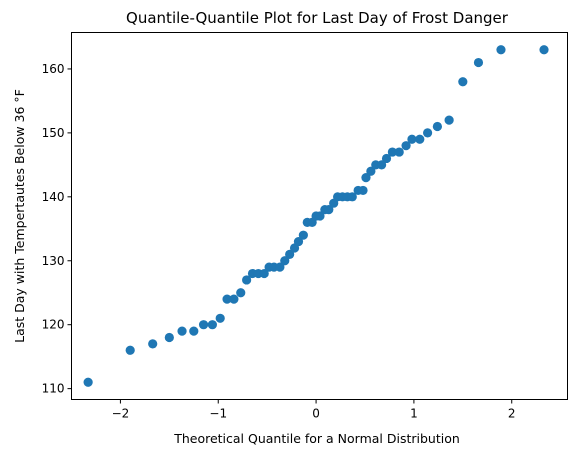 This screenshot has height=455, width=575. What do you see at coordinates (316, 414) in the screenshot?
I see `x-tick-label: 0` at bounding box center [316, 414].